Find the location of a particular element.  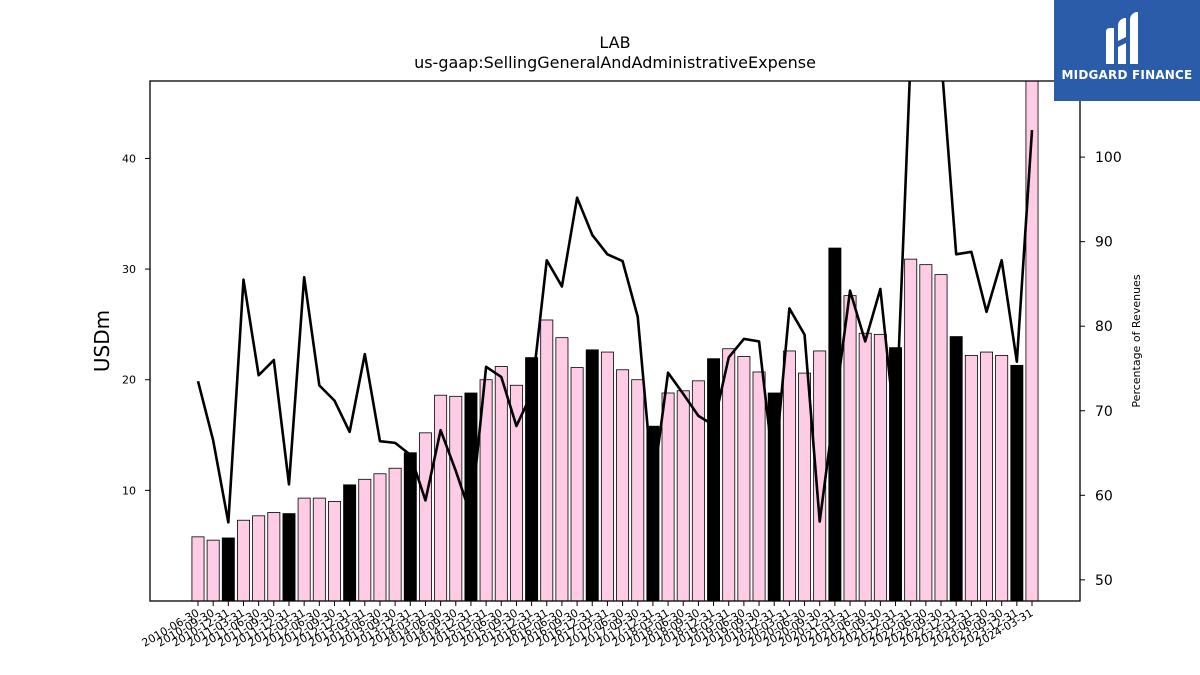

y2-axis-label: Percentage of Revenues is located at coordinates (1136, 340).